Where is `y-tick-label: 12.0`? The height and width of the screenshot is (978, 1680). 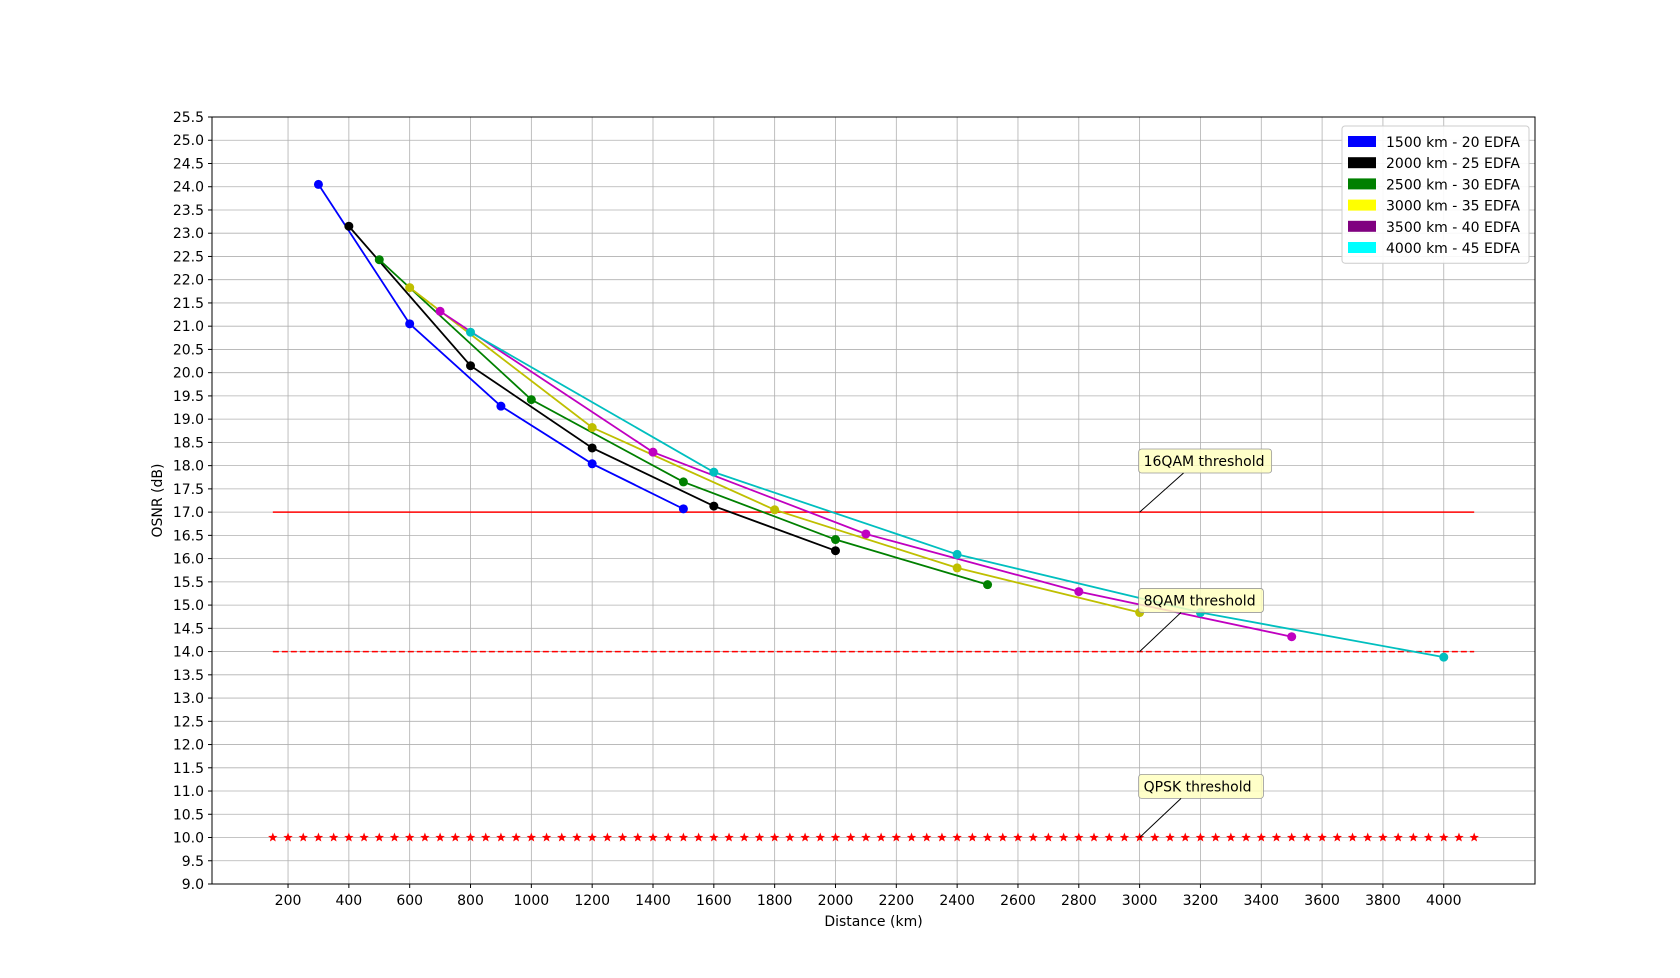 y-tick-label: 12.0 is located at coordinates (188, 746).